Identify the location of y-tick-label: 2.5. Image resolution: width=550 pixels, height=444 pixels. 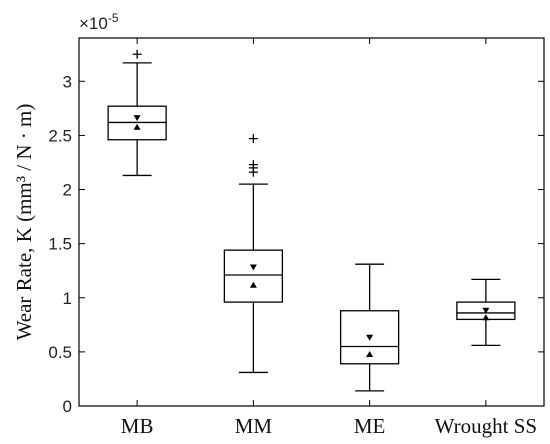
(60, 135).